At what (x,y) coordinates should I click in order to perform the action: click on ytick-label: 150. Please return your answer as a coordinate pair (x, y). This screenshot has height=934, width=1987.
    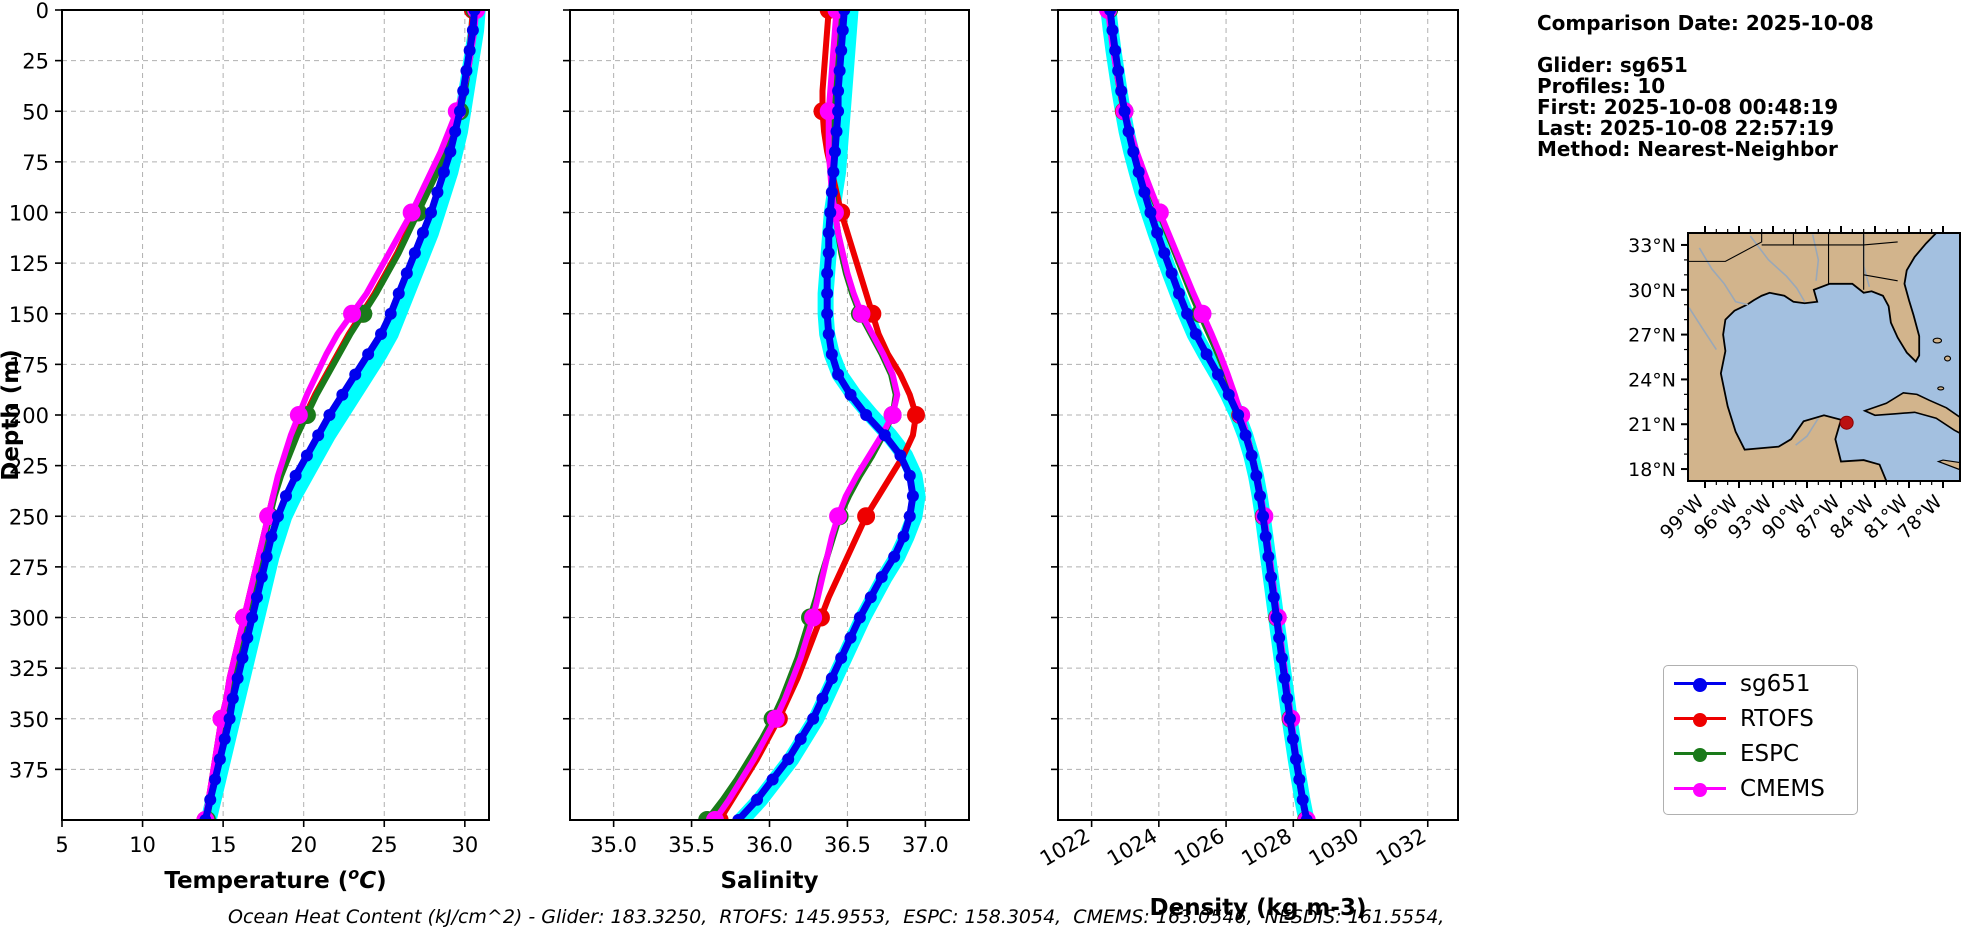
    Looking at the image, I should click on (29, 315).